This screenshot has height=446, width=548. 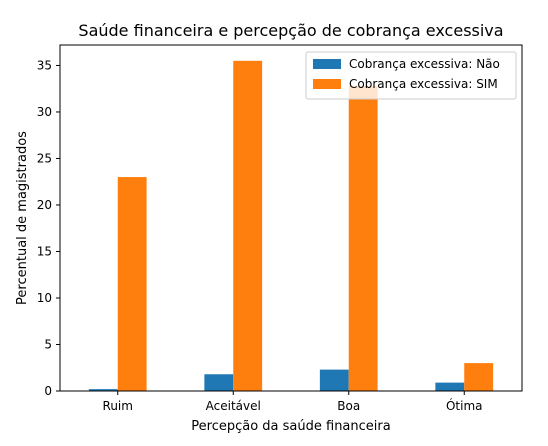 What do you see at coordinates (464, 405) in the screenshot?
I see `x-tick-label-3: Ótima` at bounding box center [464, 405].